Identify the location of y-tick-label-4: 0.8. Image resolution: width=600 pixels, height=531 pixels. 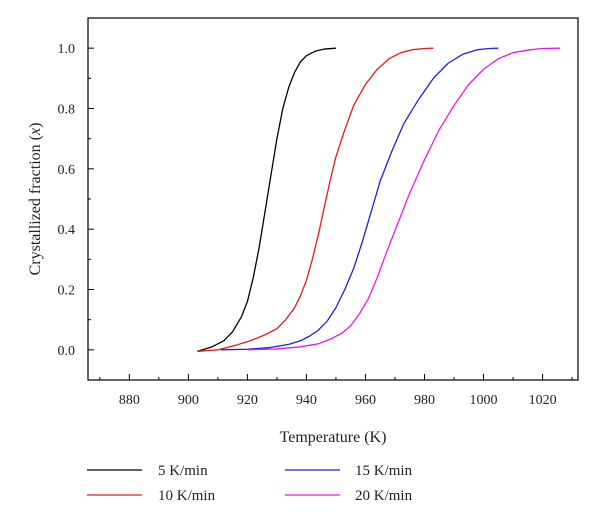
(67, 110).